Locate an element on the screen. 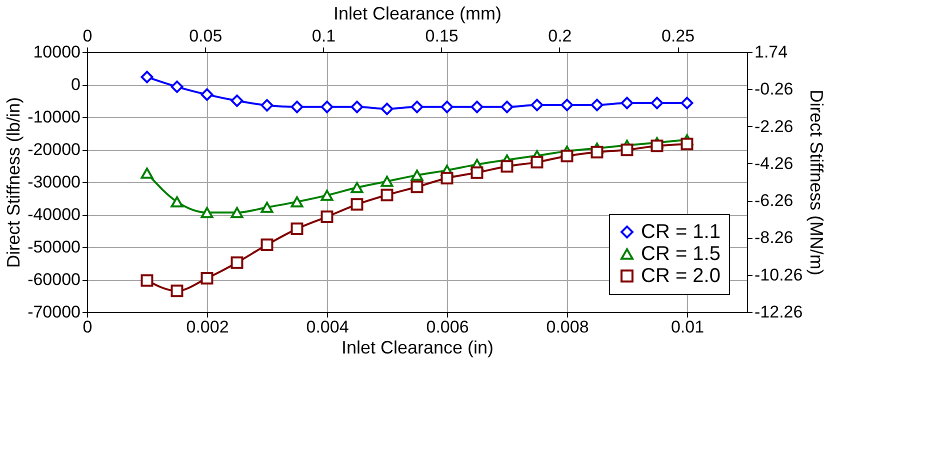 Image resolution: width=945 pixels, height=455 pixels. y2-tick-label: -6.26 is located at coordinates (774, 200).